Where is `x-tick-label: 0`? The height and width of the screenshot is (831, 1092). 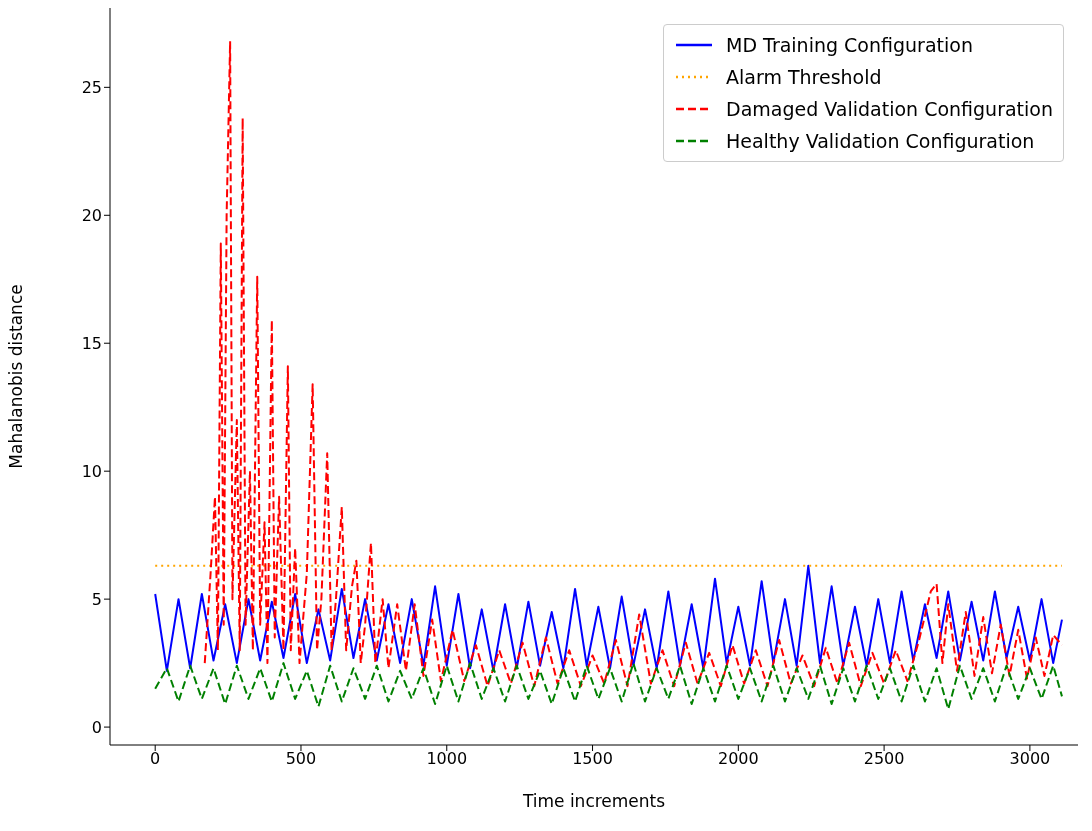
x-tick-label: 0 is located at coordinates (155, 759).